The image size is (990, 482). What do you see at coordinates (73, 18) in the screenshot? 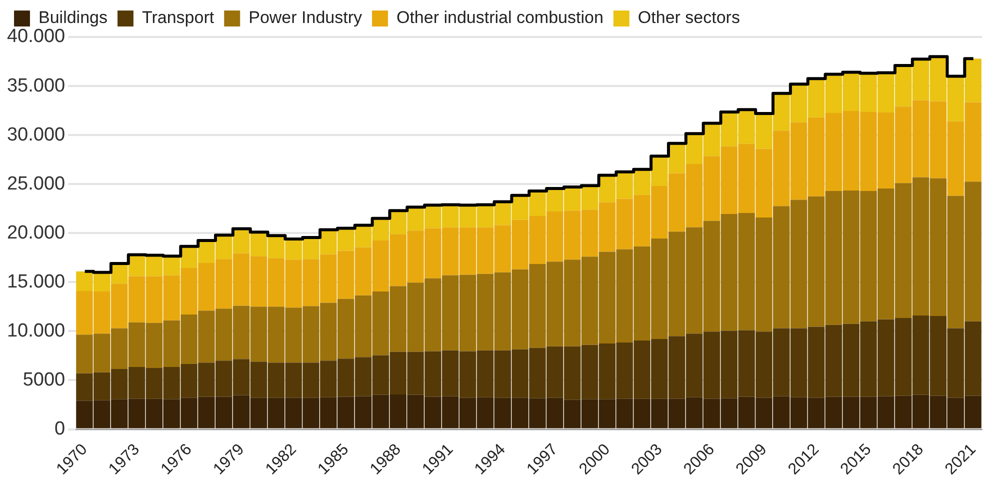
I see `legend-label: Buildings` at bounding box center [73, 18].